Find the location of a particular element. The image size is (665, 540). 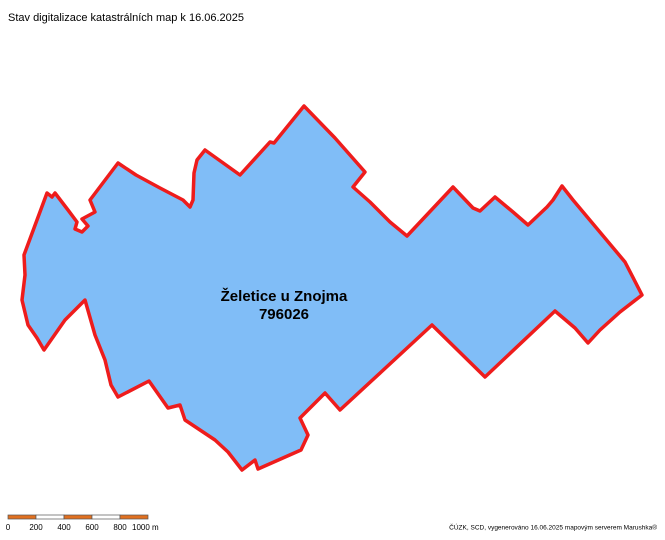

scale-label: 200 is located at coordinates (36, 527).